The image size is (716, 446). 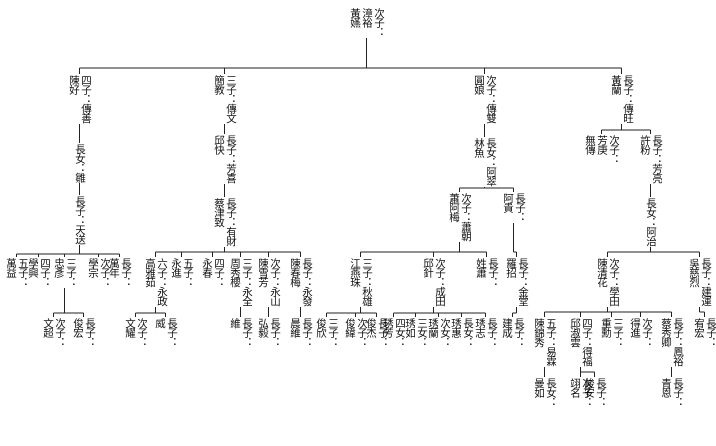 What do you see at coordinates (162, 282) in the screenshot?
I see `relation-label: 六子：永政` at bounding box center [162, 282].